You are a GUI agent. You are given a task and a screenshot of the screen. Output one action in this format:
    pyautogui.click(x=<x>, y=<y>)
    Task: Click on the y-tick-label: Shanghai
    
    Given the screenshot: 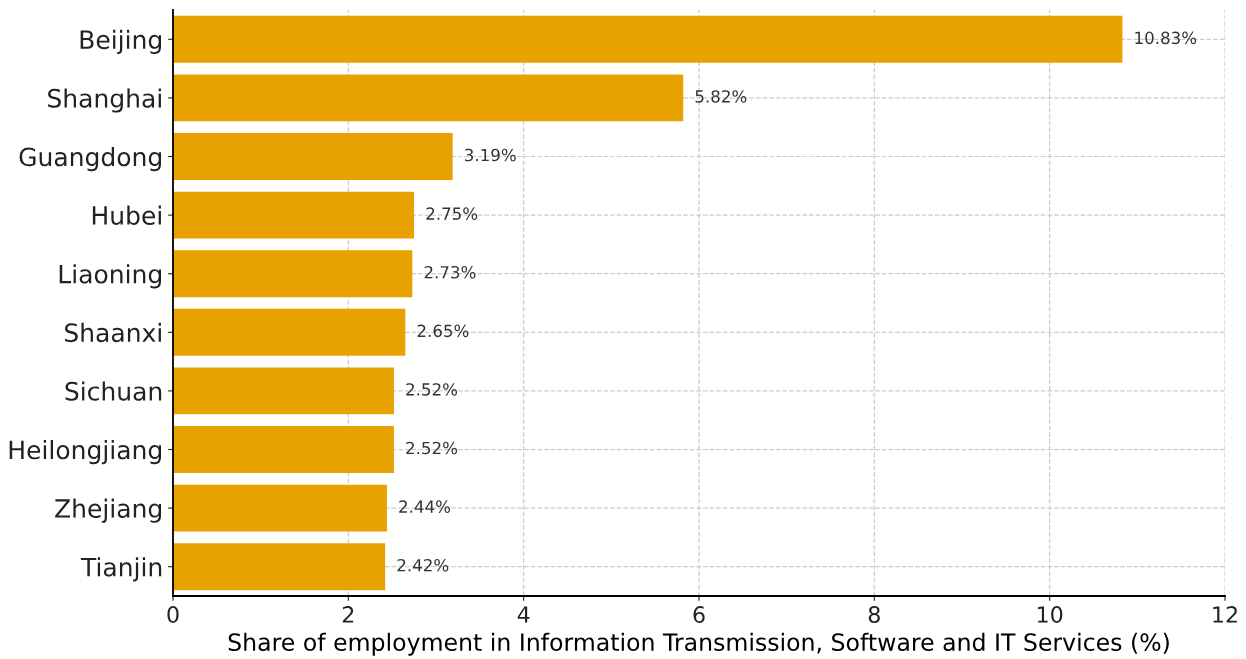 What is the action you would take?
    pyautogui.click(x=104, y=100)
    